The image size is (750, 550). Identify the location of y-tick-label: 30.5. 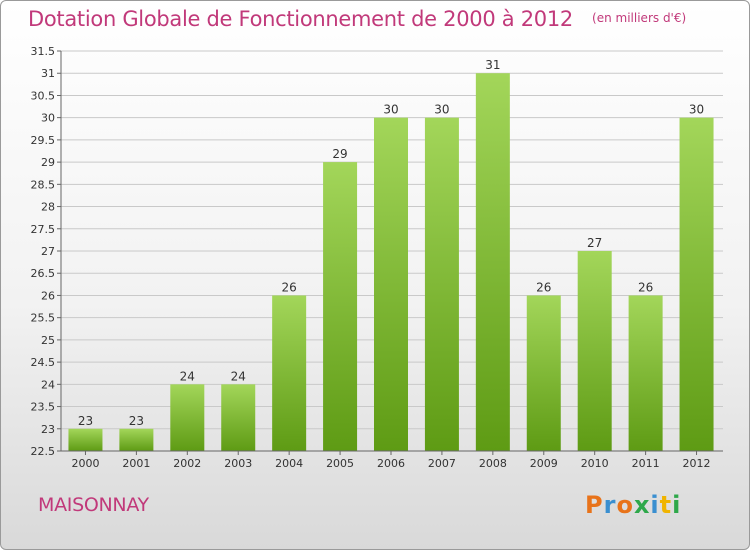
(43, 95).